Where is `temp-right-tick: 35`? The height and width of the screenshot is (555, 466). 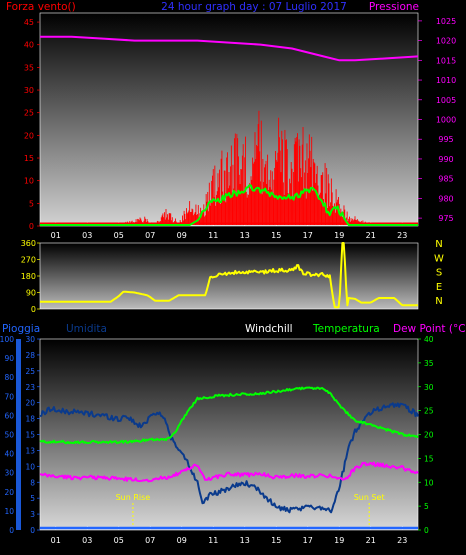 temp-right-tick: 35 is located at coordinates (429, 363).